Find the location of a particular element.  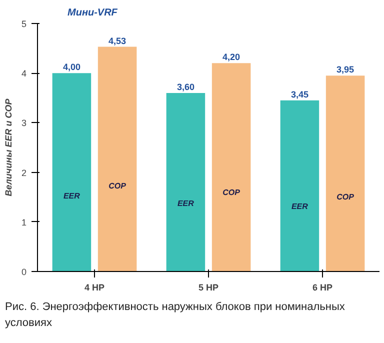

chart-title: Мини-VRF is located at coordinates (93, 13).